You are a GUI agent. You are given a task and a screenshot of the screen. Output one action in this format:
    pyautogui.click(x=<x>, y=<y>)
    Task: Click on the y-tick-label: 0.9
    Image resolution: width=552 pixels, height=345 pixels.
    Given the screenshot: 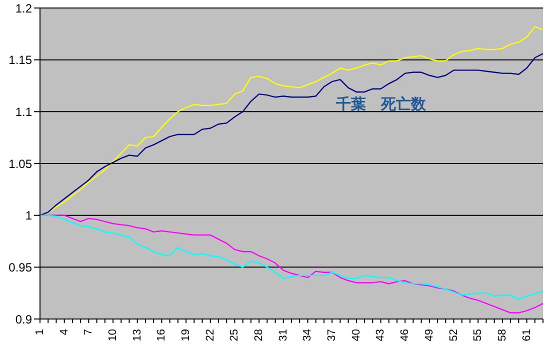 What is the action you would take?
    pyautogui.click(x=23, y=319)
    